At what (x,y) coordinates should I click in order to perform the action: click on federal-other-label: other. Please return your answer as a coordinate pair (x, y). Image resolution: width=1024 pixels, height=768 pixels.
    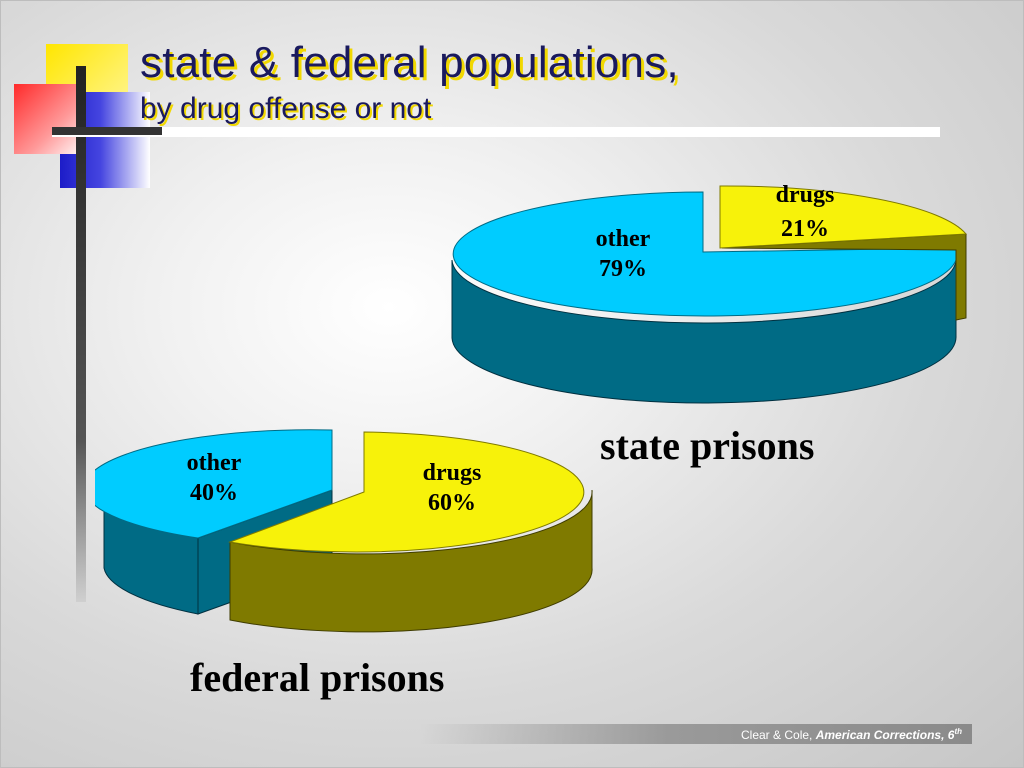
    Looking at the image, I should click on (214, 463).